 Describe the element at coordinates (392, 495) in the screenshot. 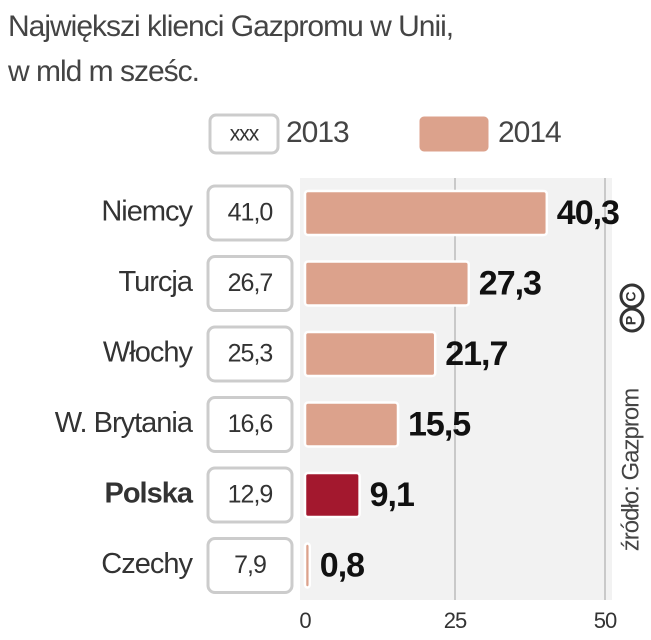

I see `value-label: 9,1` at that location.